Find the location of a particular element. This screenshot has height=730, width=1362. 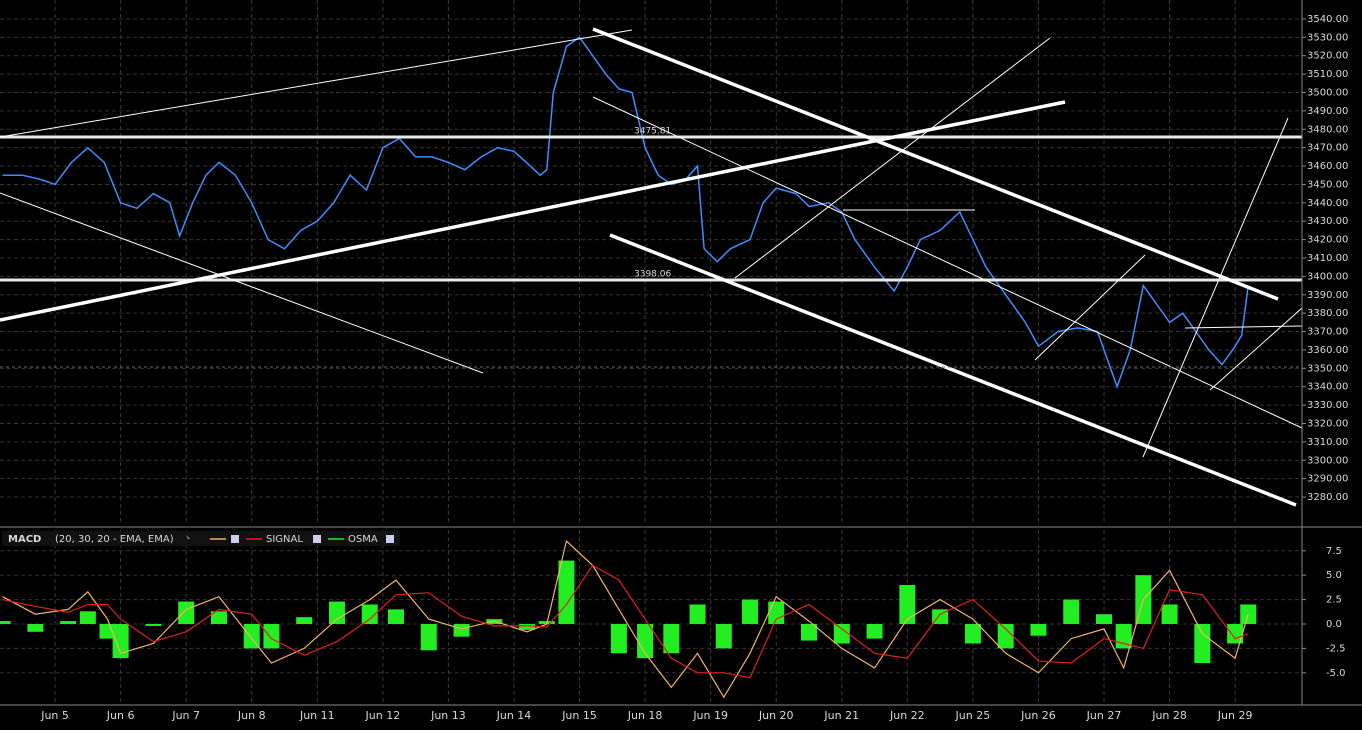

y-tick-label: 5.0 is located at coordinates (1334, 575).